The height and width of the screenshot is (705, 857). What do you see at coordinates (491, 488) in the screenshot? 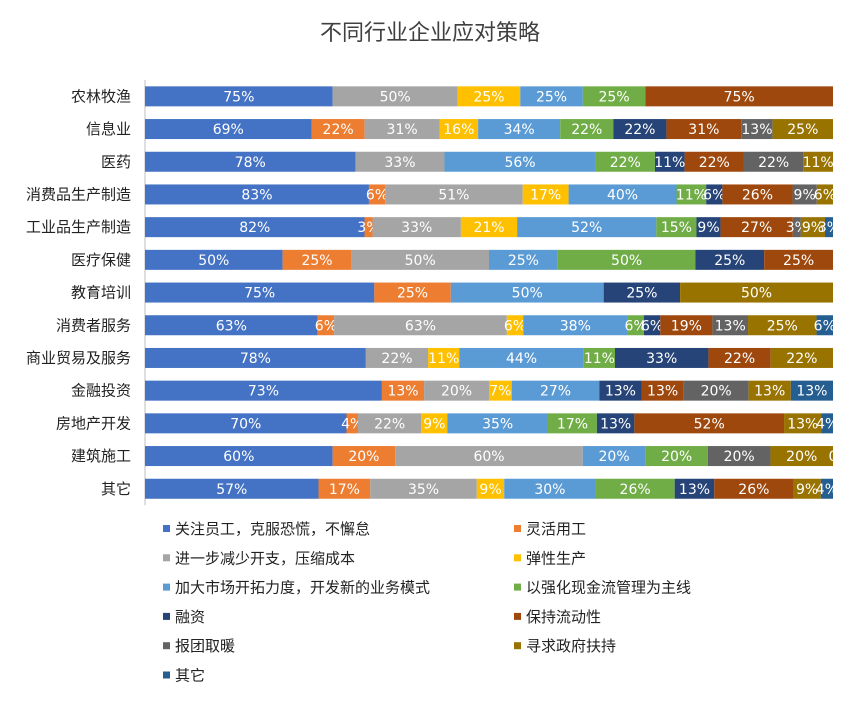
I see `bar-row: 57% 17% 35% 9% 30% 26% 13% 26% 9%4%` at bounding box center [491, 488].